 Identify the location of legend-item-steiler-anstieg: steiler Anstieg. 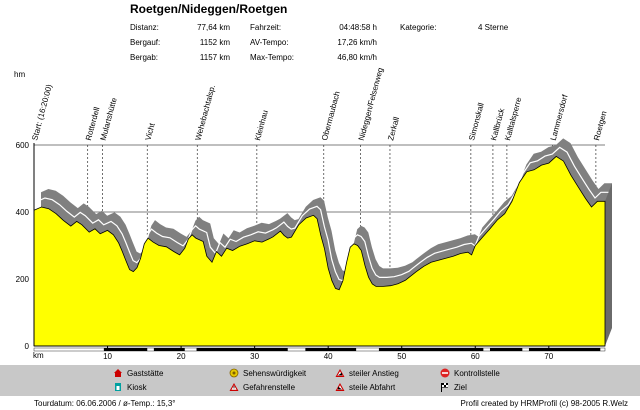
(367, 373).